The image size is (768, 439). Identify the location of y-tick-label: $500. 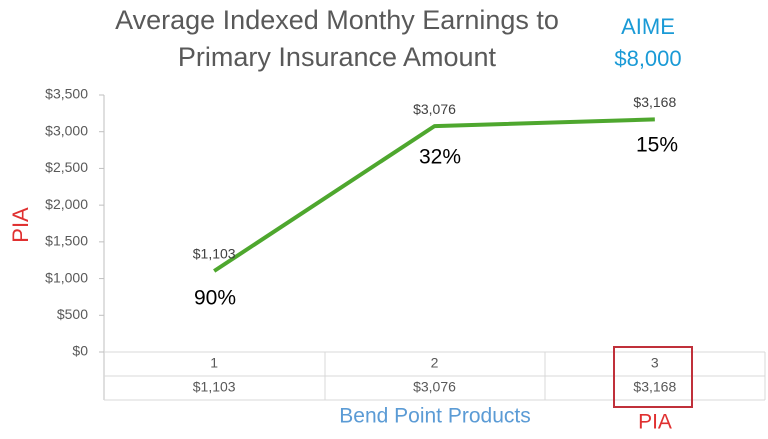
(72, 314).